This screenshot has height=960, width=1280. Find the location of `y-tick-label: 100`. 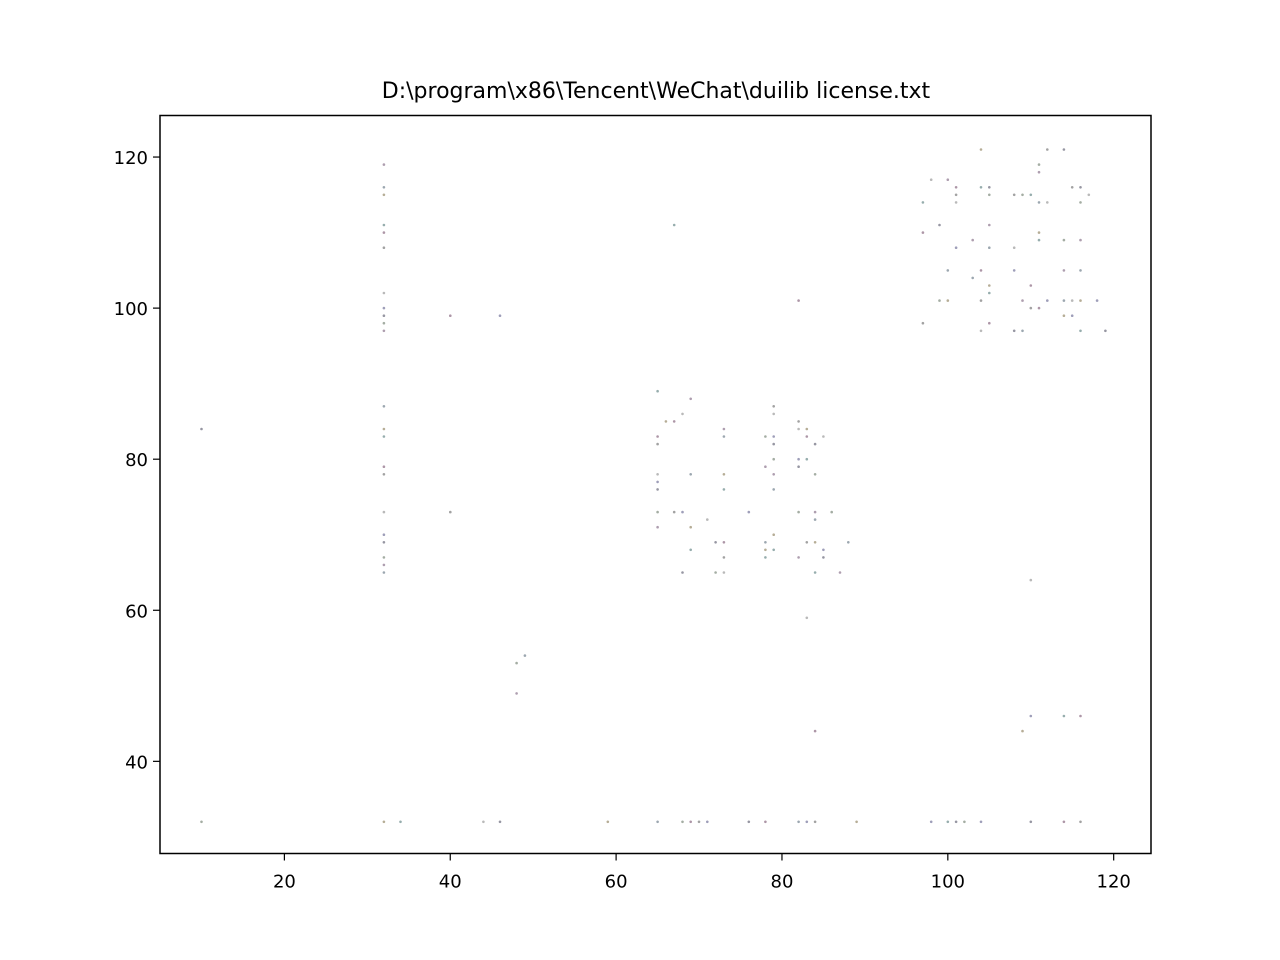

y-tick-label: 100 is located at coordinates (131, 309).